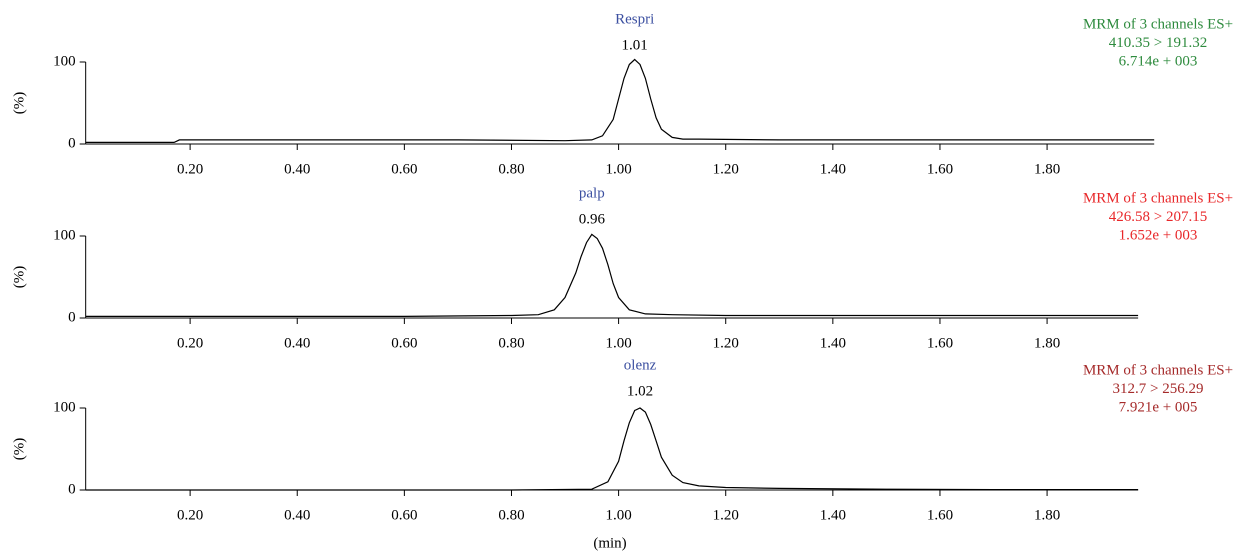  I want to click on annotation: 7.921e + 005, so click(1158, 407).